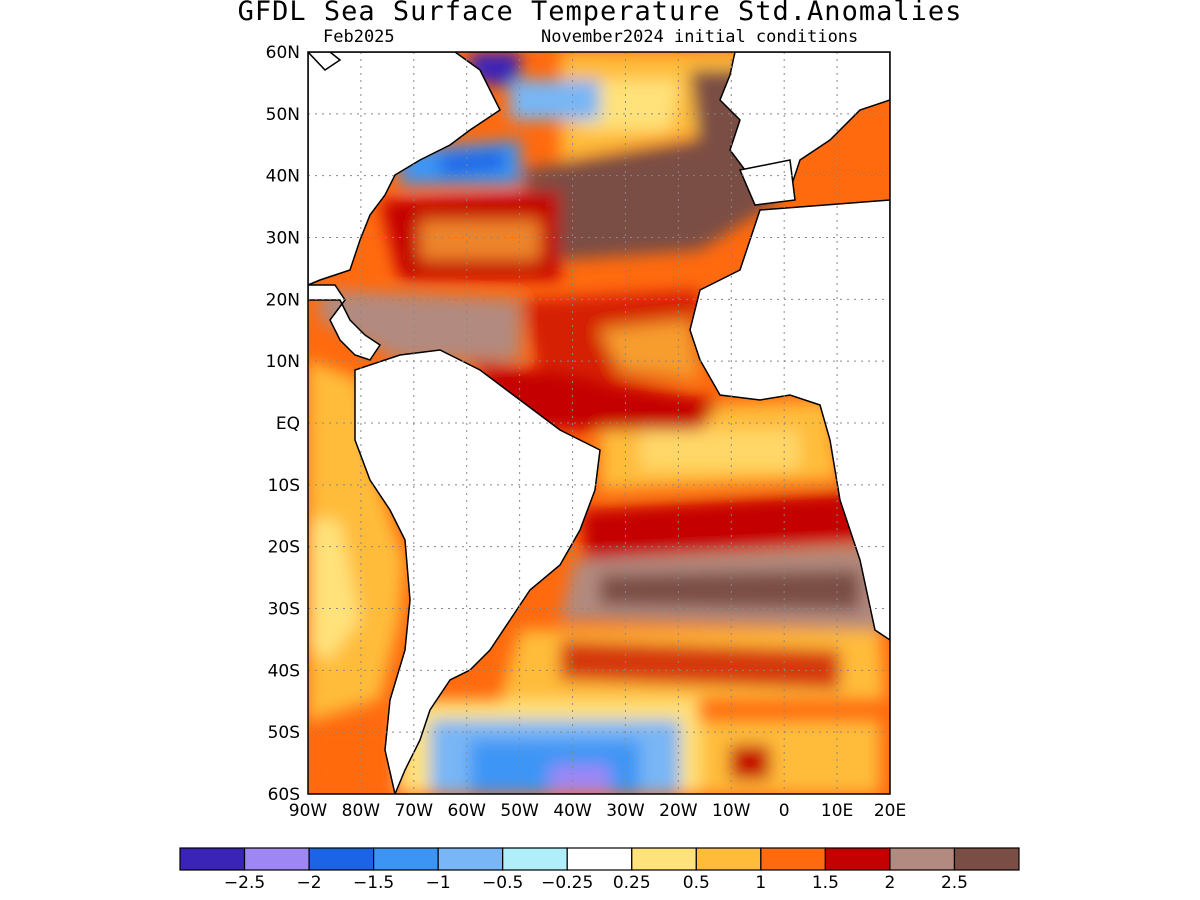 The width and height of the screenshot is (1200, 900). What do you see at coordinates (597, 811) in the screenshot?
I see `longitude-axis: 90W 80W 70W 60W 50W 40W 30W 20W 10W 0 10E 20E` at bounding box center [597, 811].